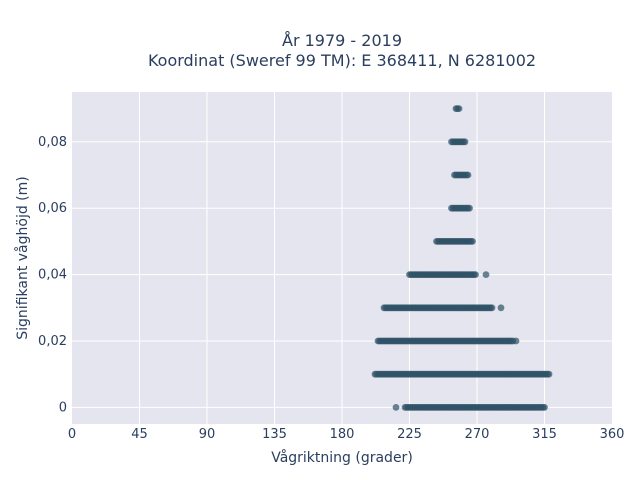 Image resolution: width=640 pixels, height=480 pixels. I want to click on y-tick-label: 0,04, so click(52, 275).